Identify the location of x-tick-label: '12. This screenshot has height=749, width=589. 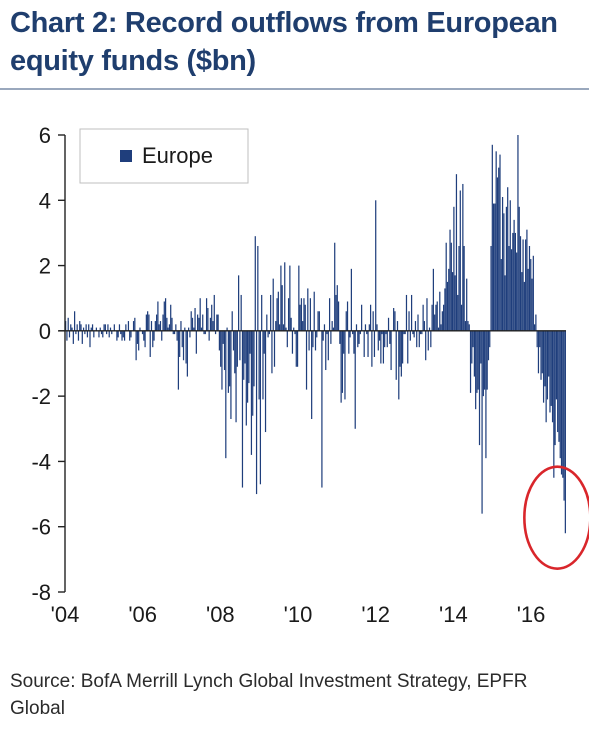
(375, 614).